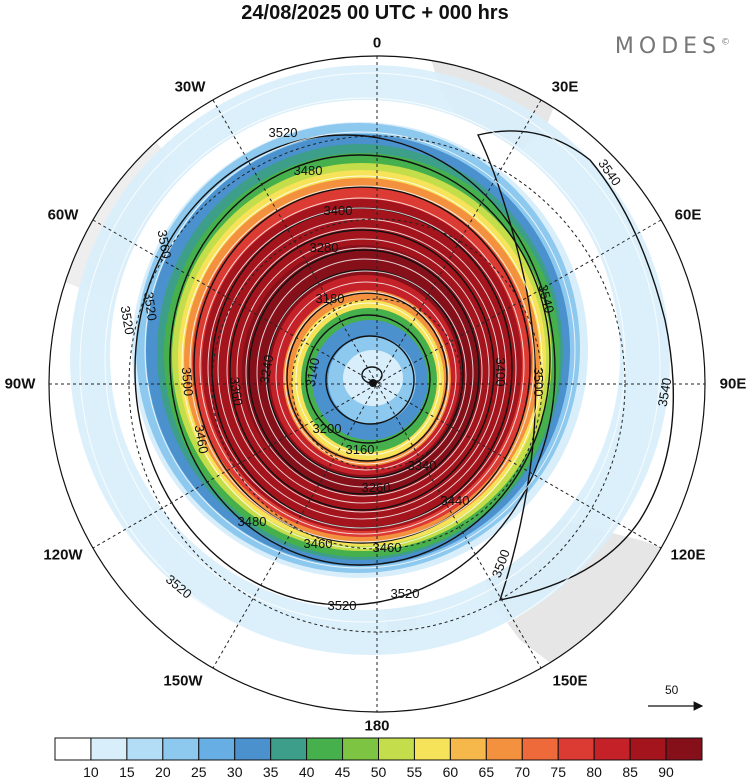 Image resolution: width=750 pixels, height=782 pixels. What do you see at coordinates (666, 772) in the screenshot?
I see `colorbar-tick-label: 90` at bounding box center [666, 772].